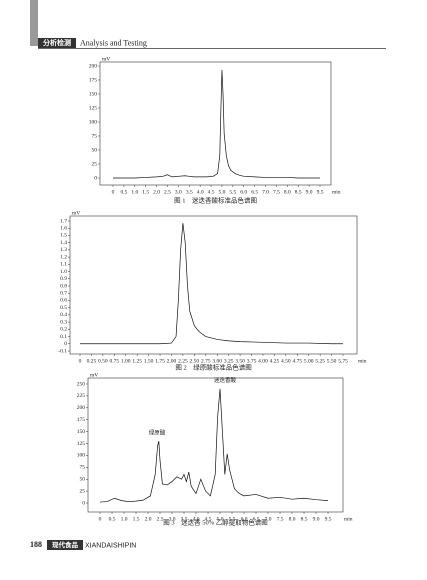  What do you see at coordinates (172, 361) in the screenshot?
I see `x-tick-label: 2.00` at bounding box center [172, 361].